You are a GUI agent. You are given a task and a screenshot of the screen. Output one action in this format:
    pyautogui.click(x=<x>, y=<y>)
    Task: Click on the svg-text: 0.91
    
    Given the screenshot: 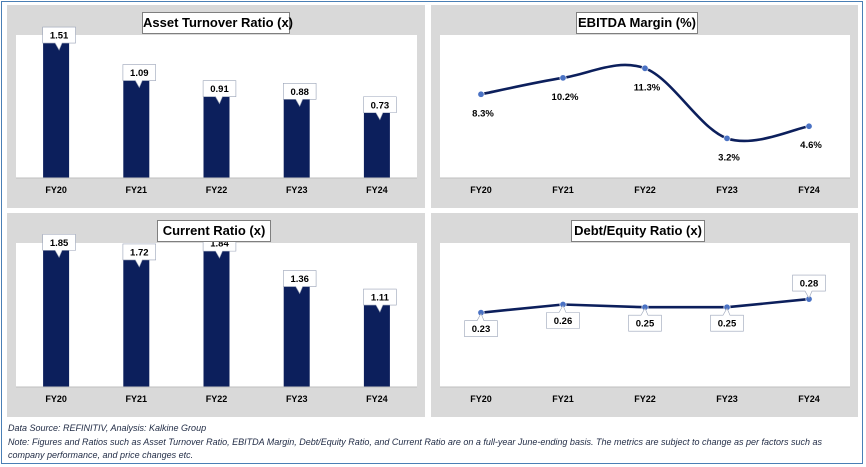 What is the action you would take?
    pyautogui.click(x=219, y=89)
    